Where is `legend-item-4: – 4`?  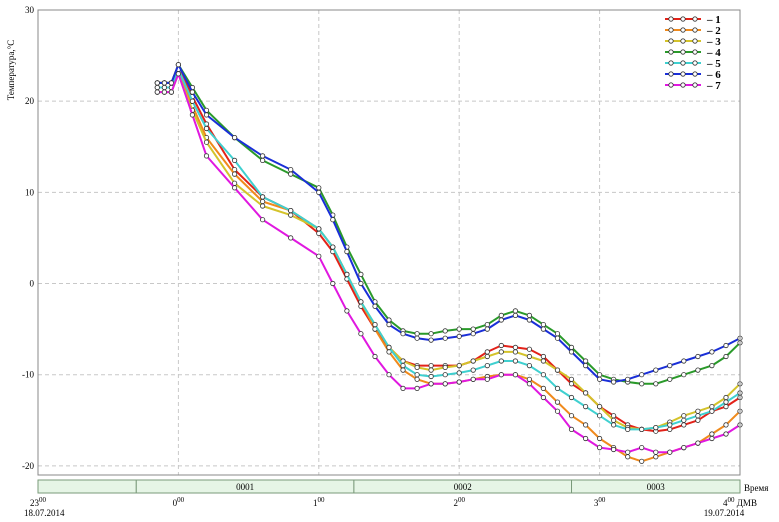
legend-item-4: – 4 is located at coordinates (693, 53).